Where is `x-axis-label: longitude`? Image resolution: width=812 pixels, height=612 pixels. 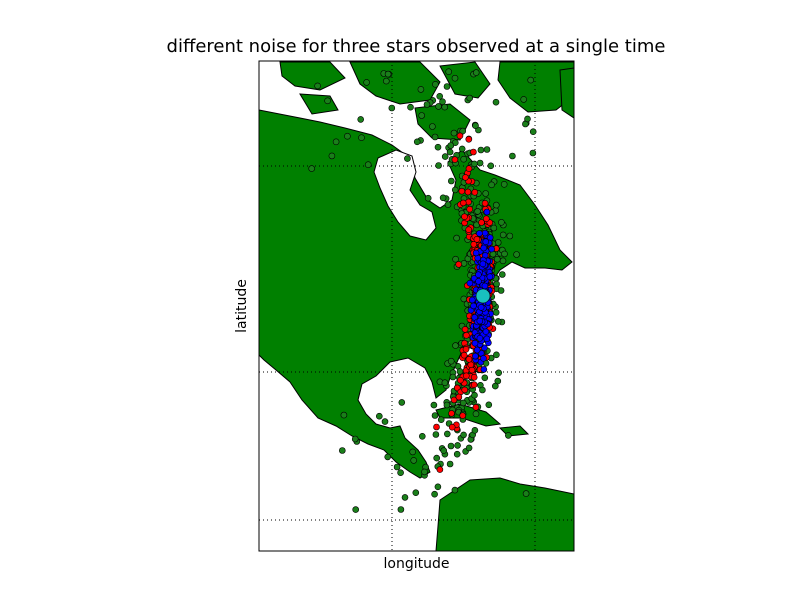 x-axis-label: longitude is located at coordinates (416, 564).